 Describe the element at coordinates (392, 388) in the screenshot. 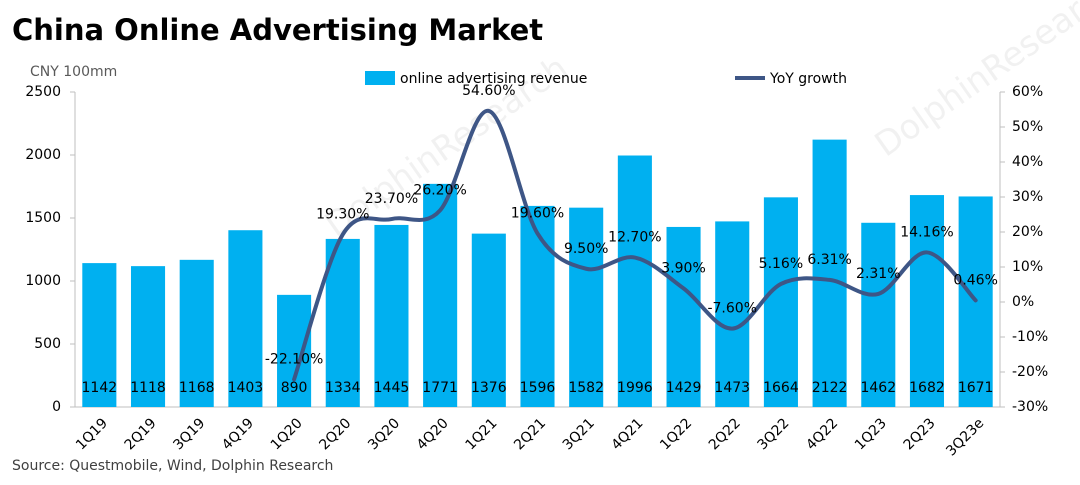

I see `bar-label: 1445` at that location.